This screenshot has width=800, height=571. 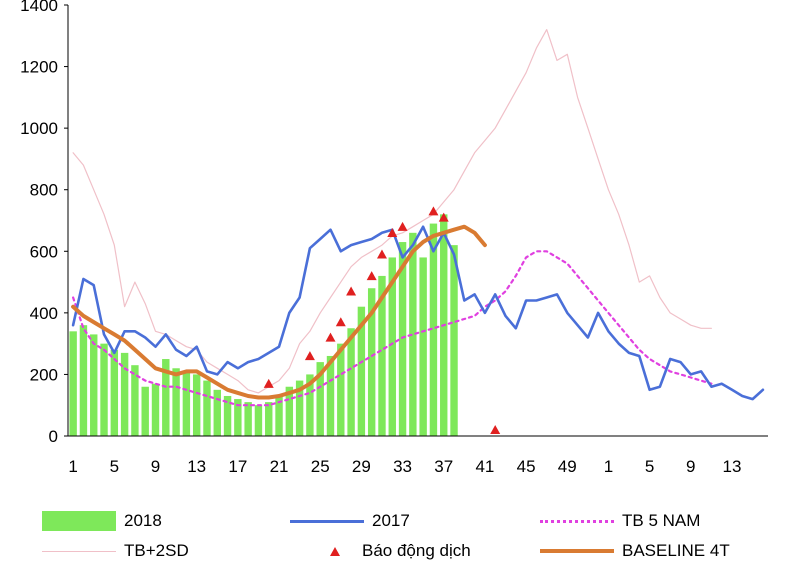 I want to click on y-tick-labels: 0 200 400 600 800 1000 1200 1400, so click(x=44, y=223).